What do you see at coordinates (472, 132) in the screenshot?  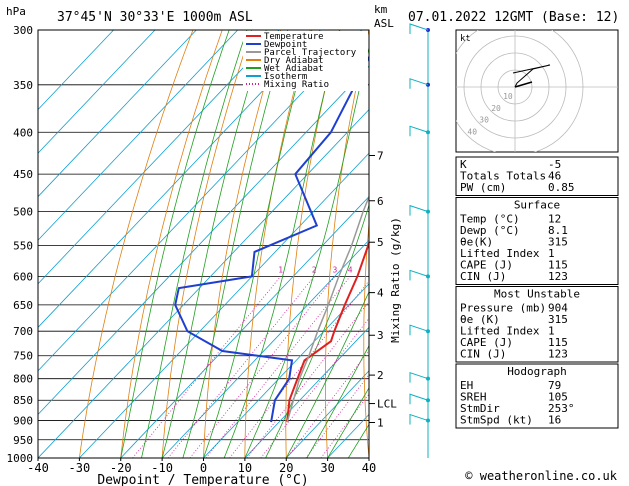 I see `hodograph-ring-label: 40` at bounding box center [472, 132].